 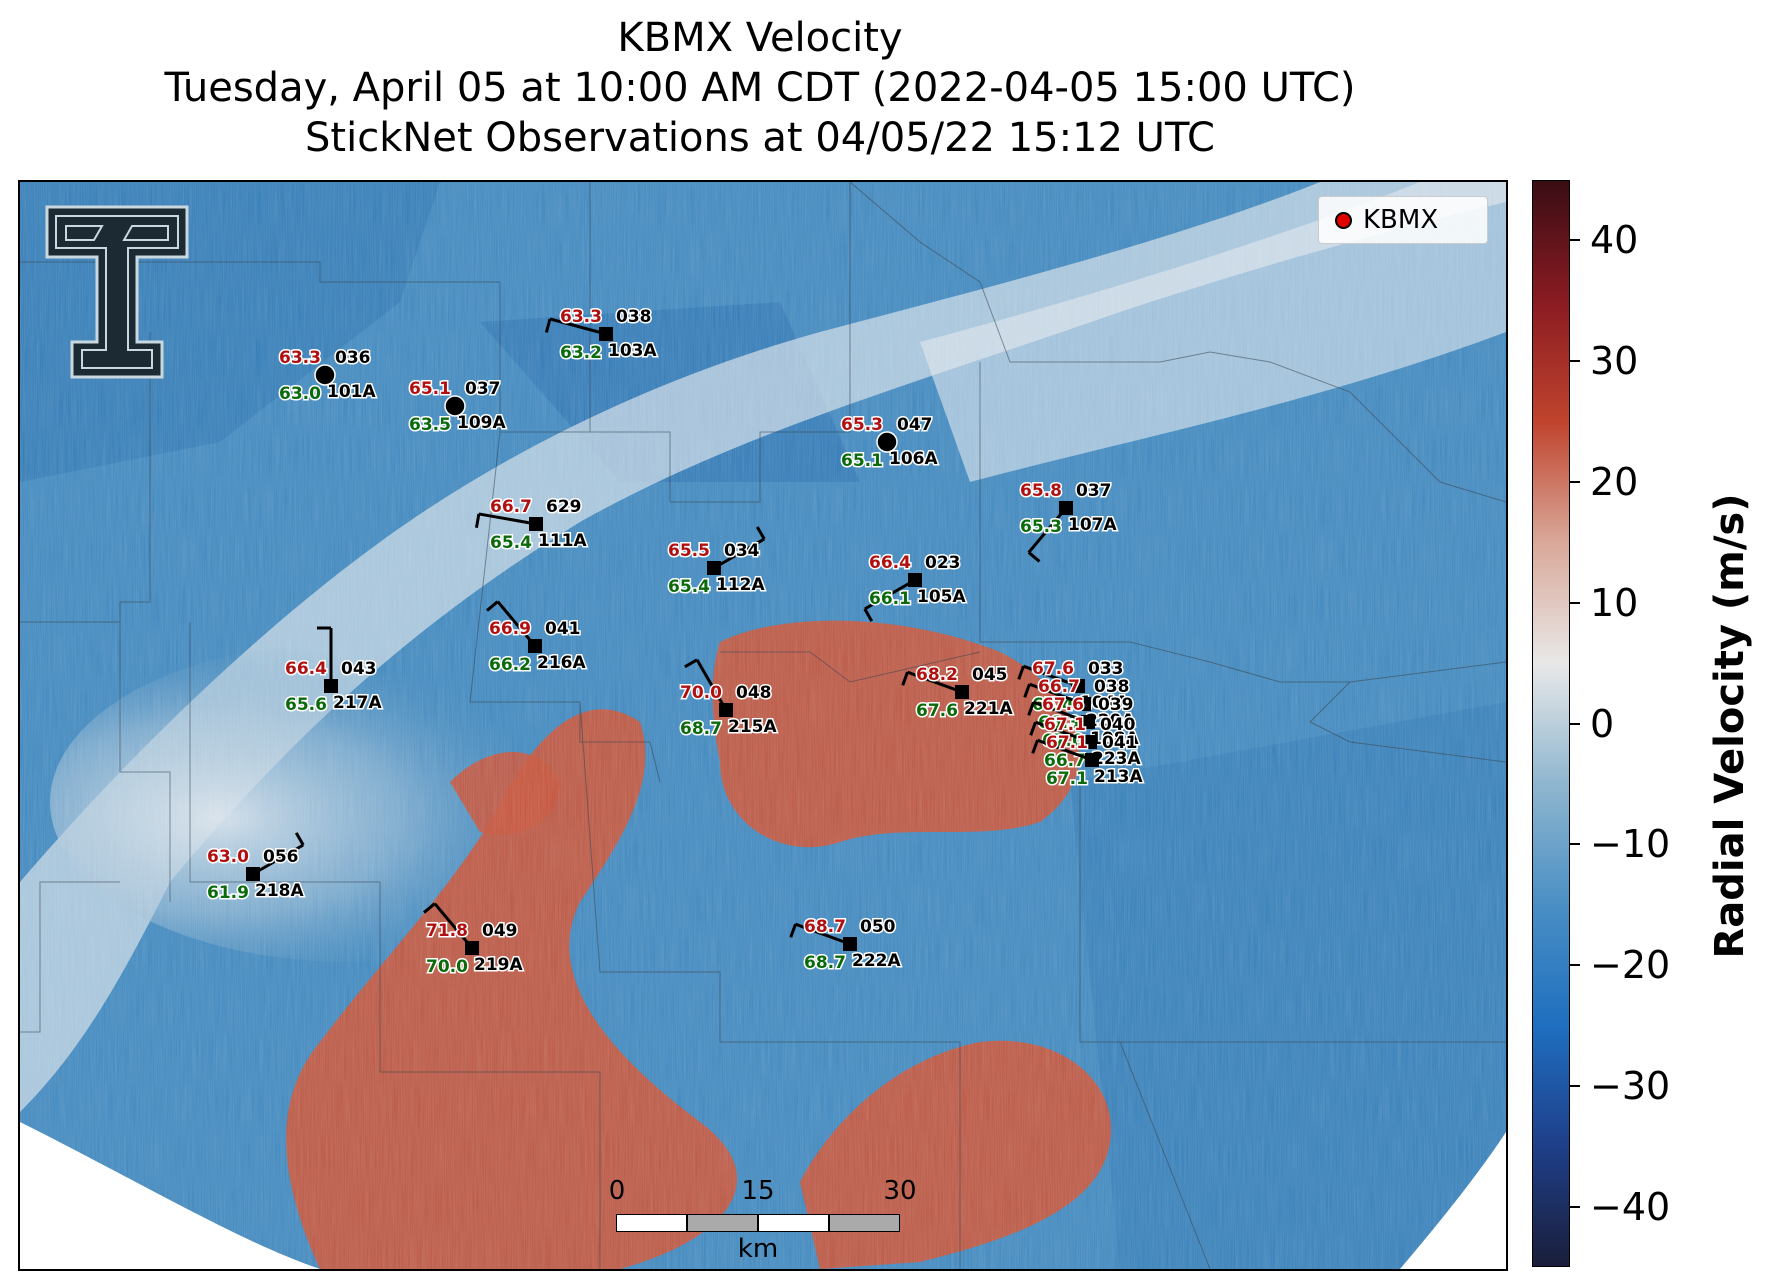 What do you see at coordinates (447, 967) in the screenshot?
I see `station-dewpoint: 70.0` at bounding box center [447, 967].